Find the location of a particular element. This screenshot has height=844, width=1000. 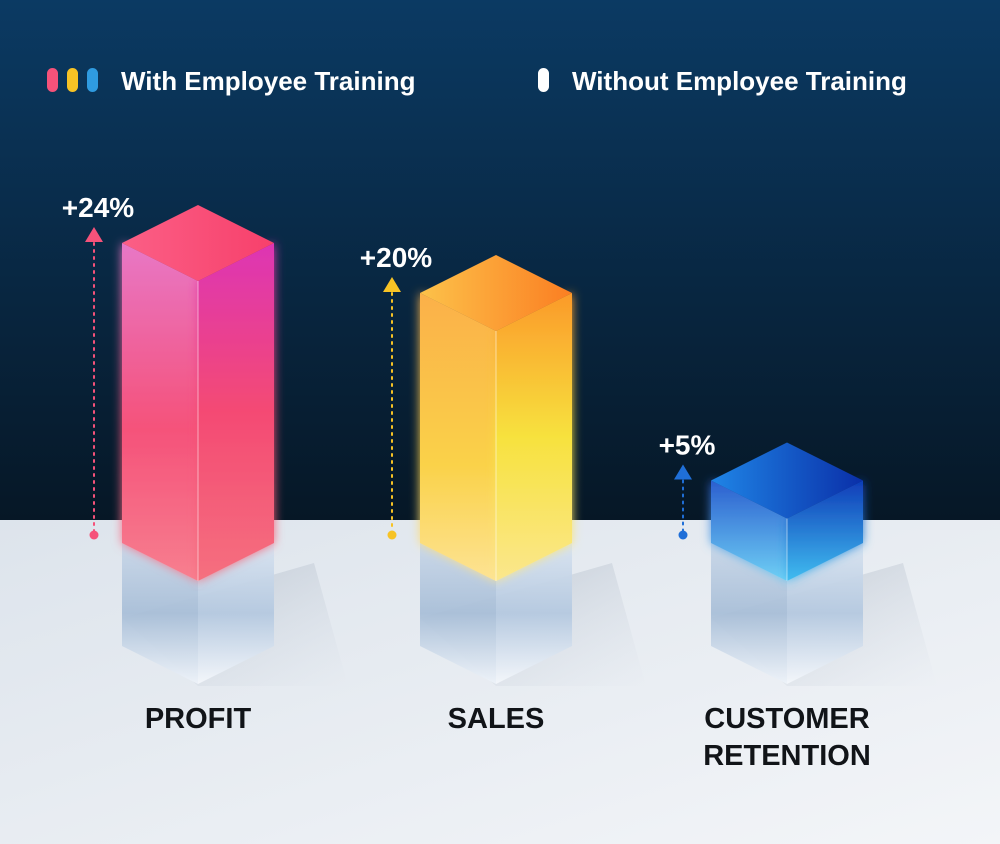

legend-swatch-blue is located at coordinates (92, 80).